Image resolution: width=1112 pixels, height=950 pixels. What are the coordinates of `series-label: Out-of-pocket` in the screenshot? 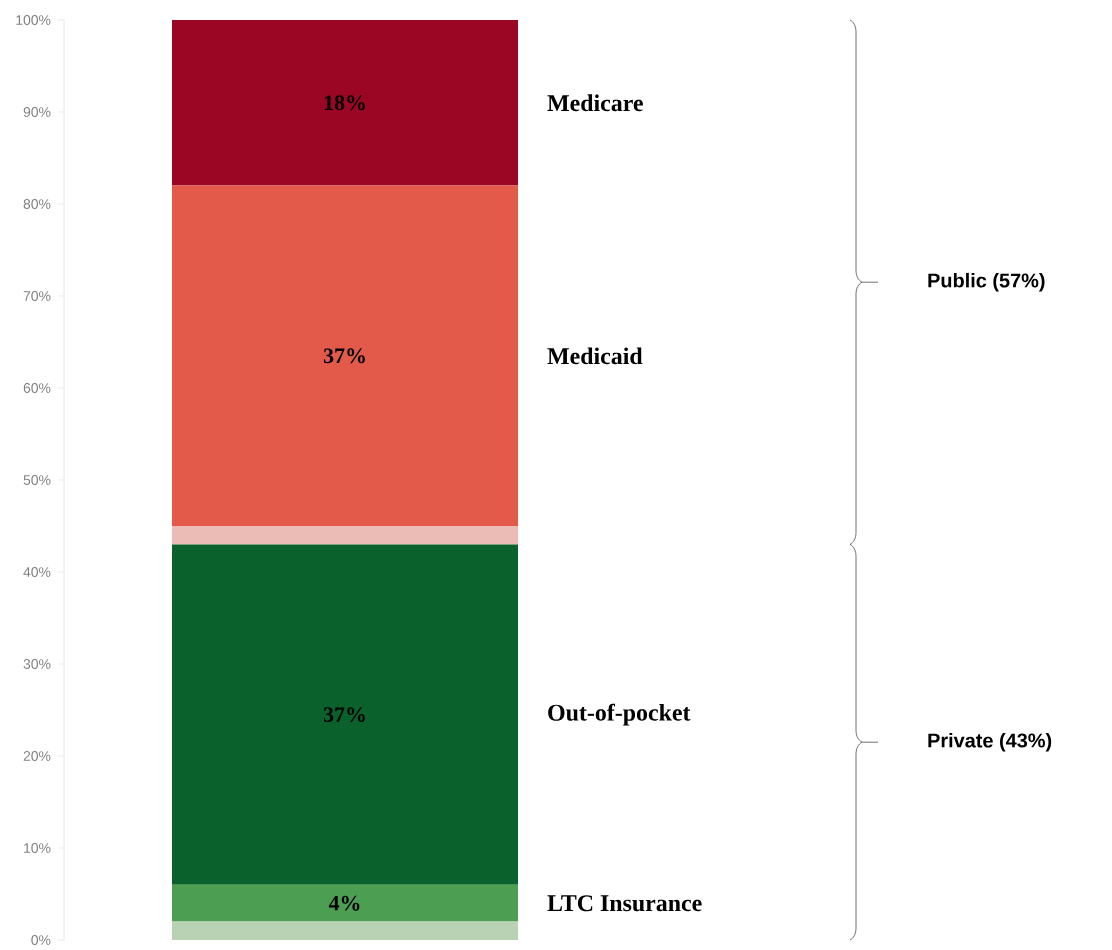 It's located at (619, 714).